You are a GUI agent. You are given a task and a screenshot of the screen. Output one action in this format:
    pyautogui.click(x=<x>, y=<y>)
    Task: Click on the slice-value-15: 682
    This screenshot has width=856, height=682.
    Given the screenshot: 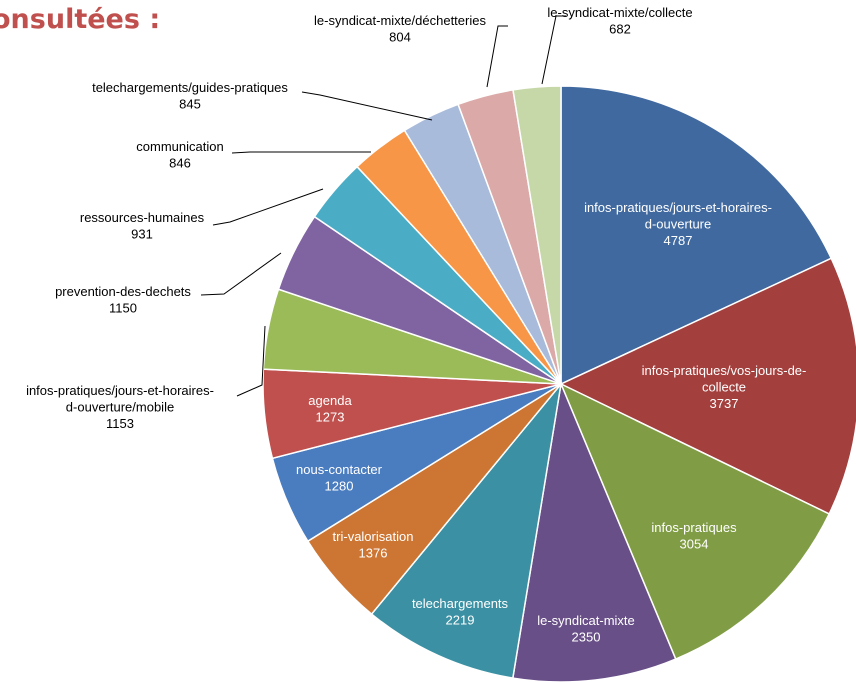 What is the action you would take?
    pyautogui.click(x=620, y=29)
    